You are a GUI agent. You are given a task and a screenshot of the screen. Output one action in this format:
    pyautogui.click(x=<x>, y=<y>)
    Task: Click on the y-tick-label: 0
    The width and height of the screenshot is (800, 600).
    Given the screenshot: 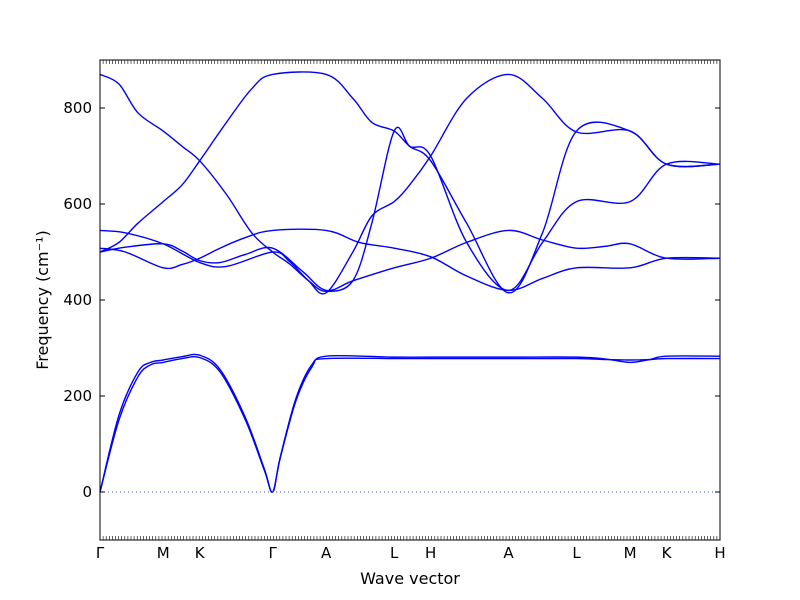 What is the action you would take?
    pyautogui.click(x=87, y=492)
    